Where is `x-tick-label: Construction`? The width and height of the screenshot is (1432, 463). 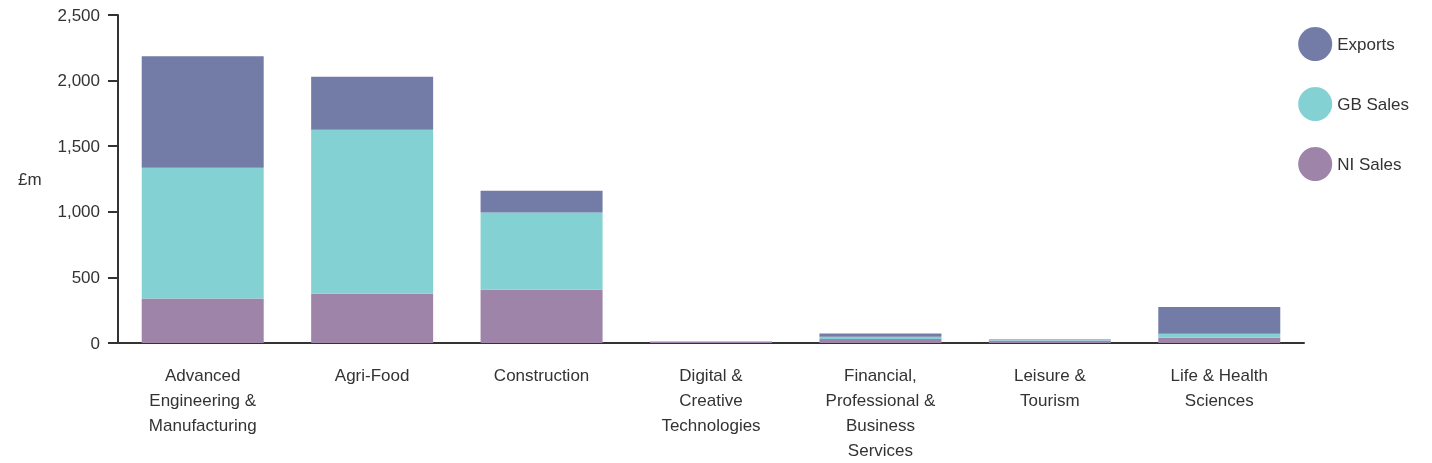 x-tick-label: Construction is located at coordinates (541, 375).